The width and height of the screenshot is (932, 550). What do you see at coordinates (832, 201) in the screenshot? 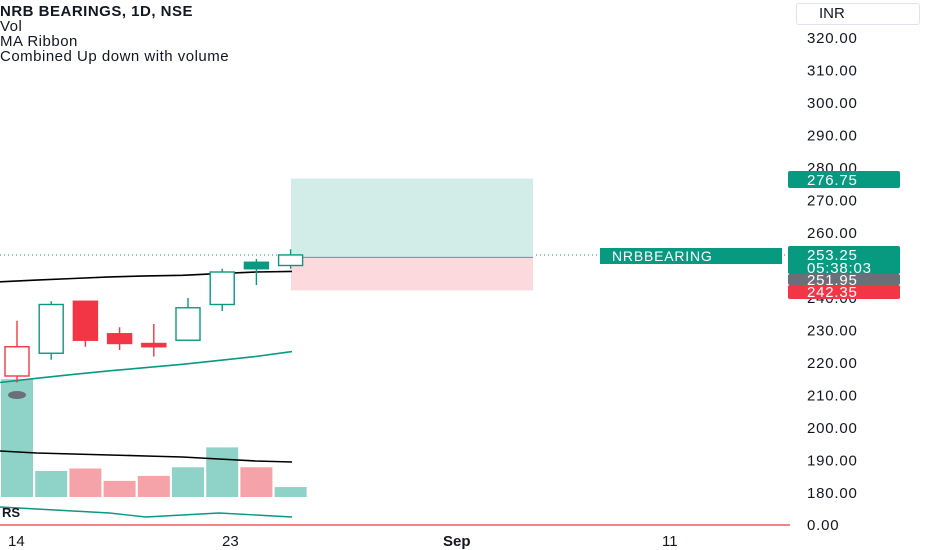
I see `price-tick-label: 270.00` at bounding box center [832, 201].